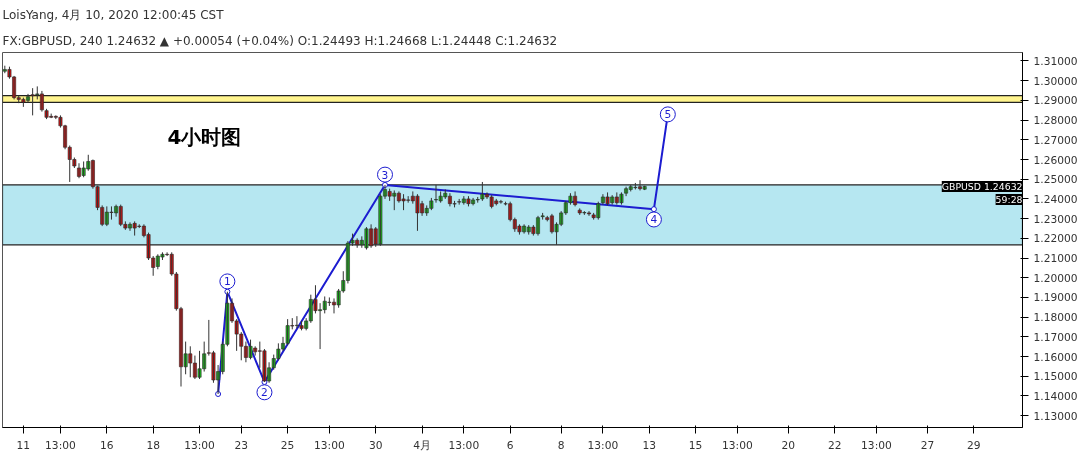 The height and width of the screenshot is (454, 1080). I want to click on annotation: 3, so click(385, 175).